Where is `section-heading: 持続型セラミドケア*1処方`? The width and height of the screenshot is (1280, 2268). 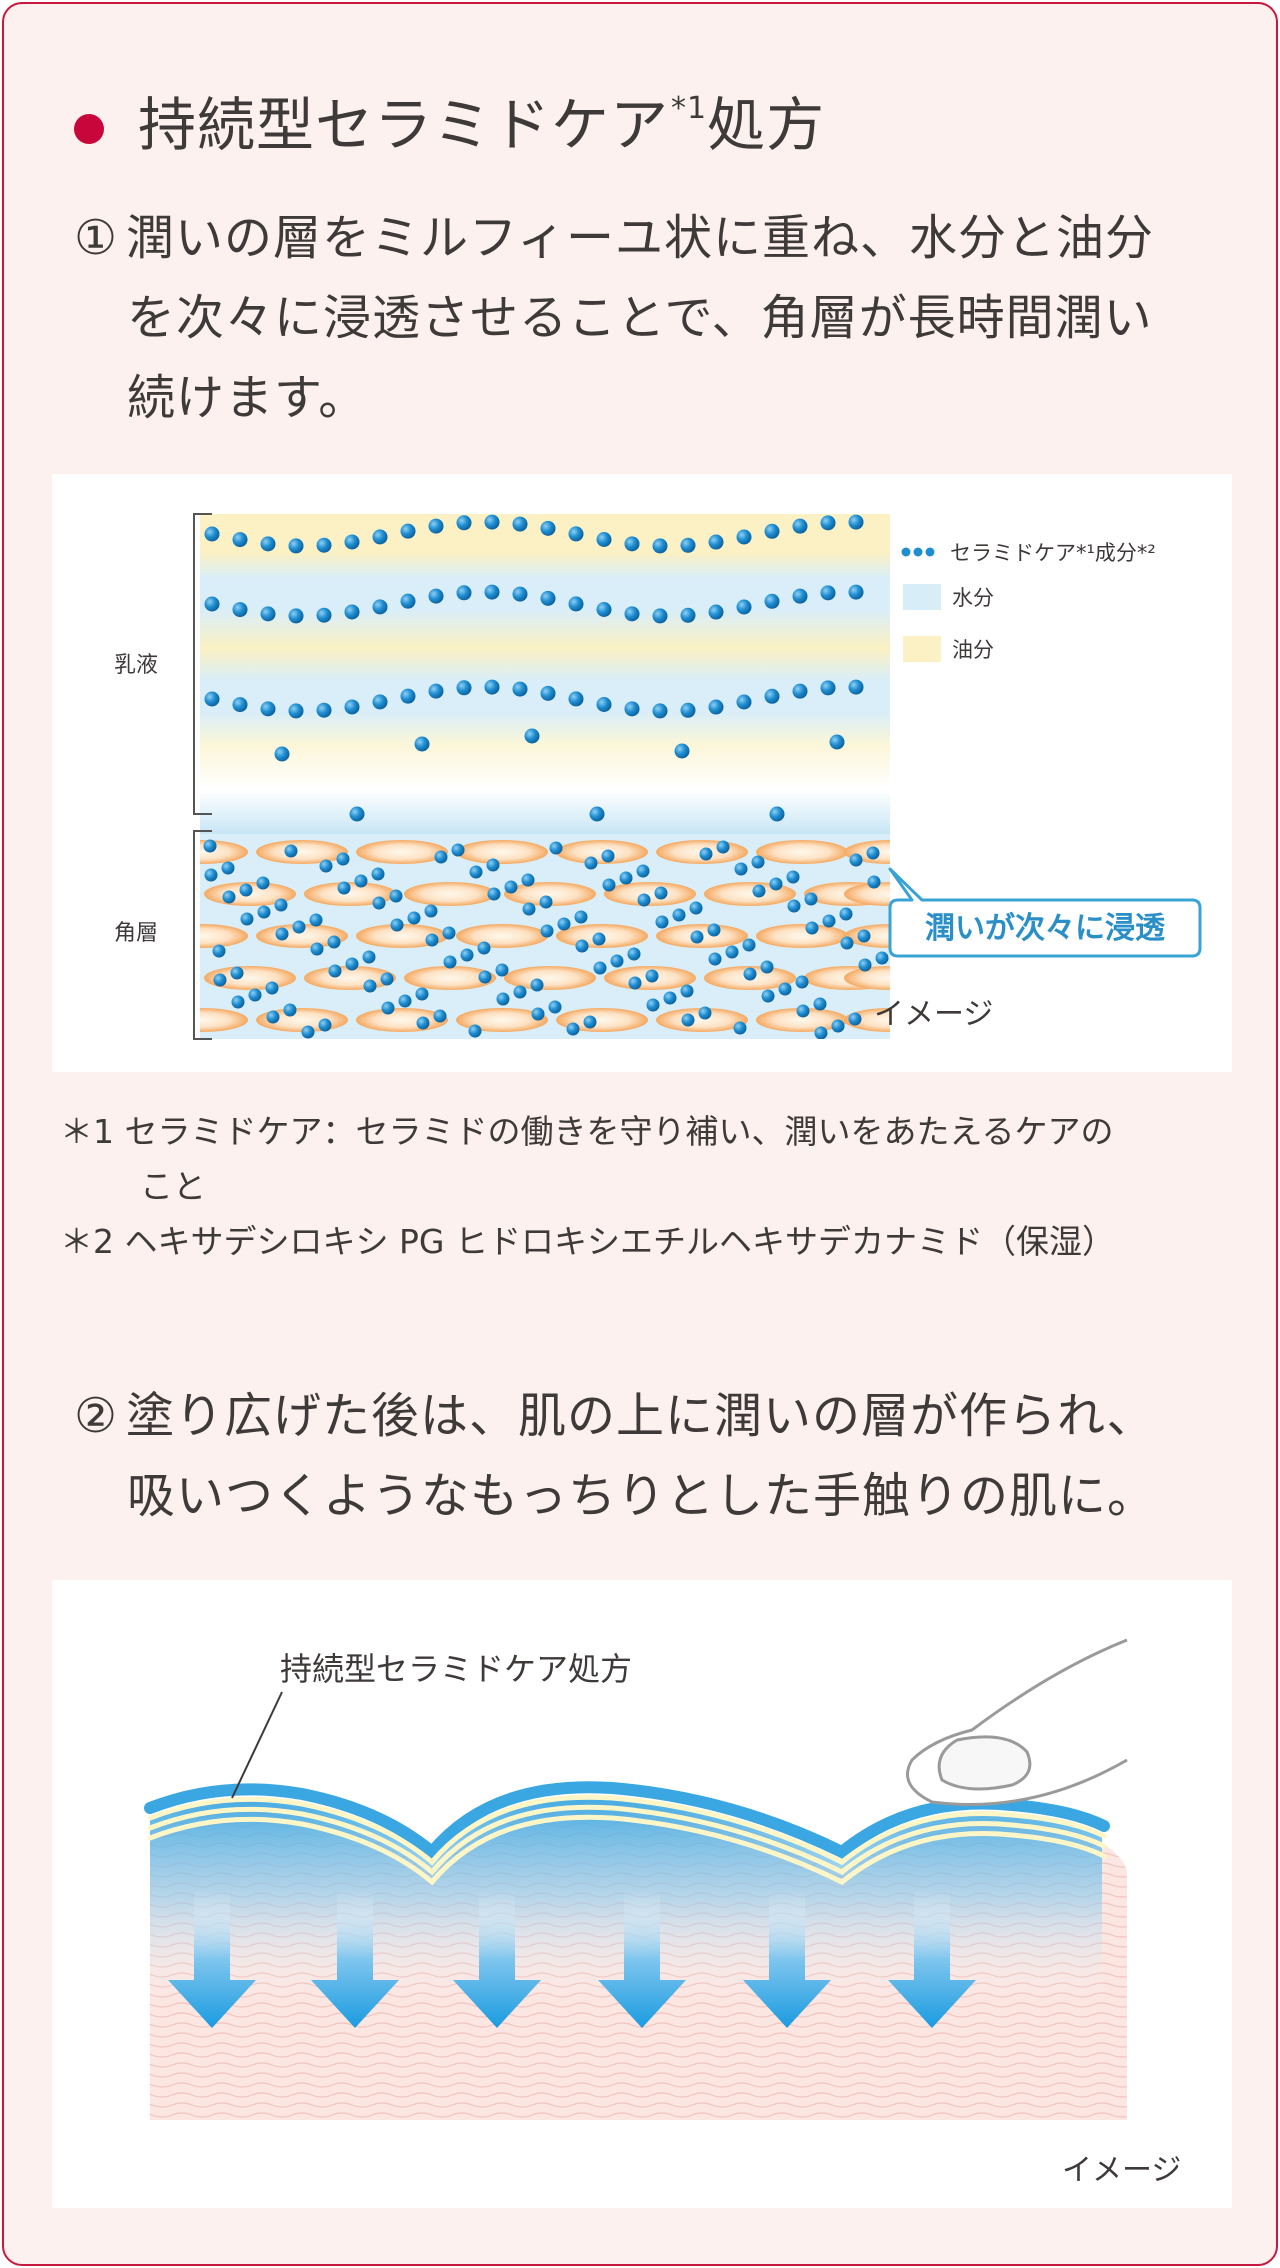 section-heading: 持続型セラミドケア*1処方 is located at coordinates (449, 125).